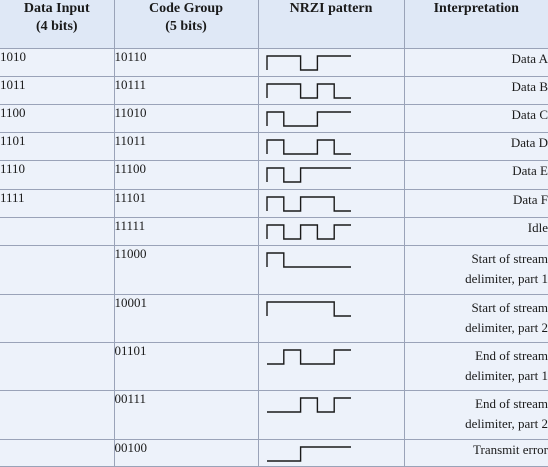 This screenshot has width=548, height=467. I want to click on table-row: 00111 End of stream delimiter, part 2, so click(274, 415).